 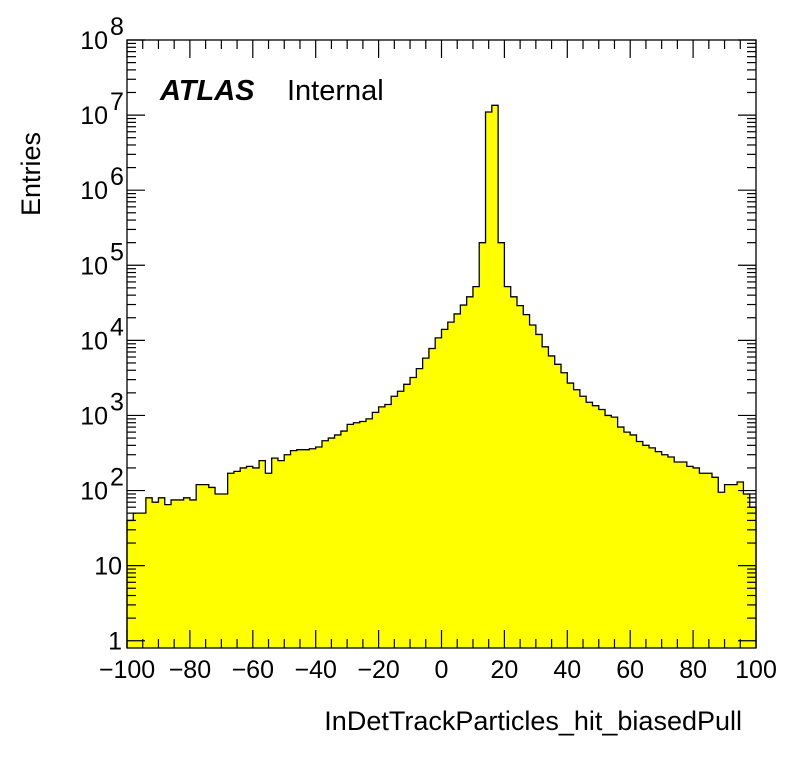 What do you see at coordinates (630, 670) in the screenshot?
I see `x-tick-label: 60` at bounding box center [630, 670].